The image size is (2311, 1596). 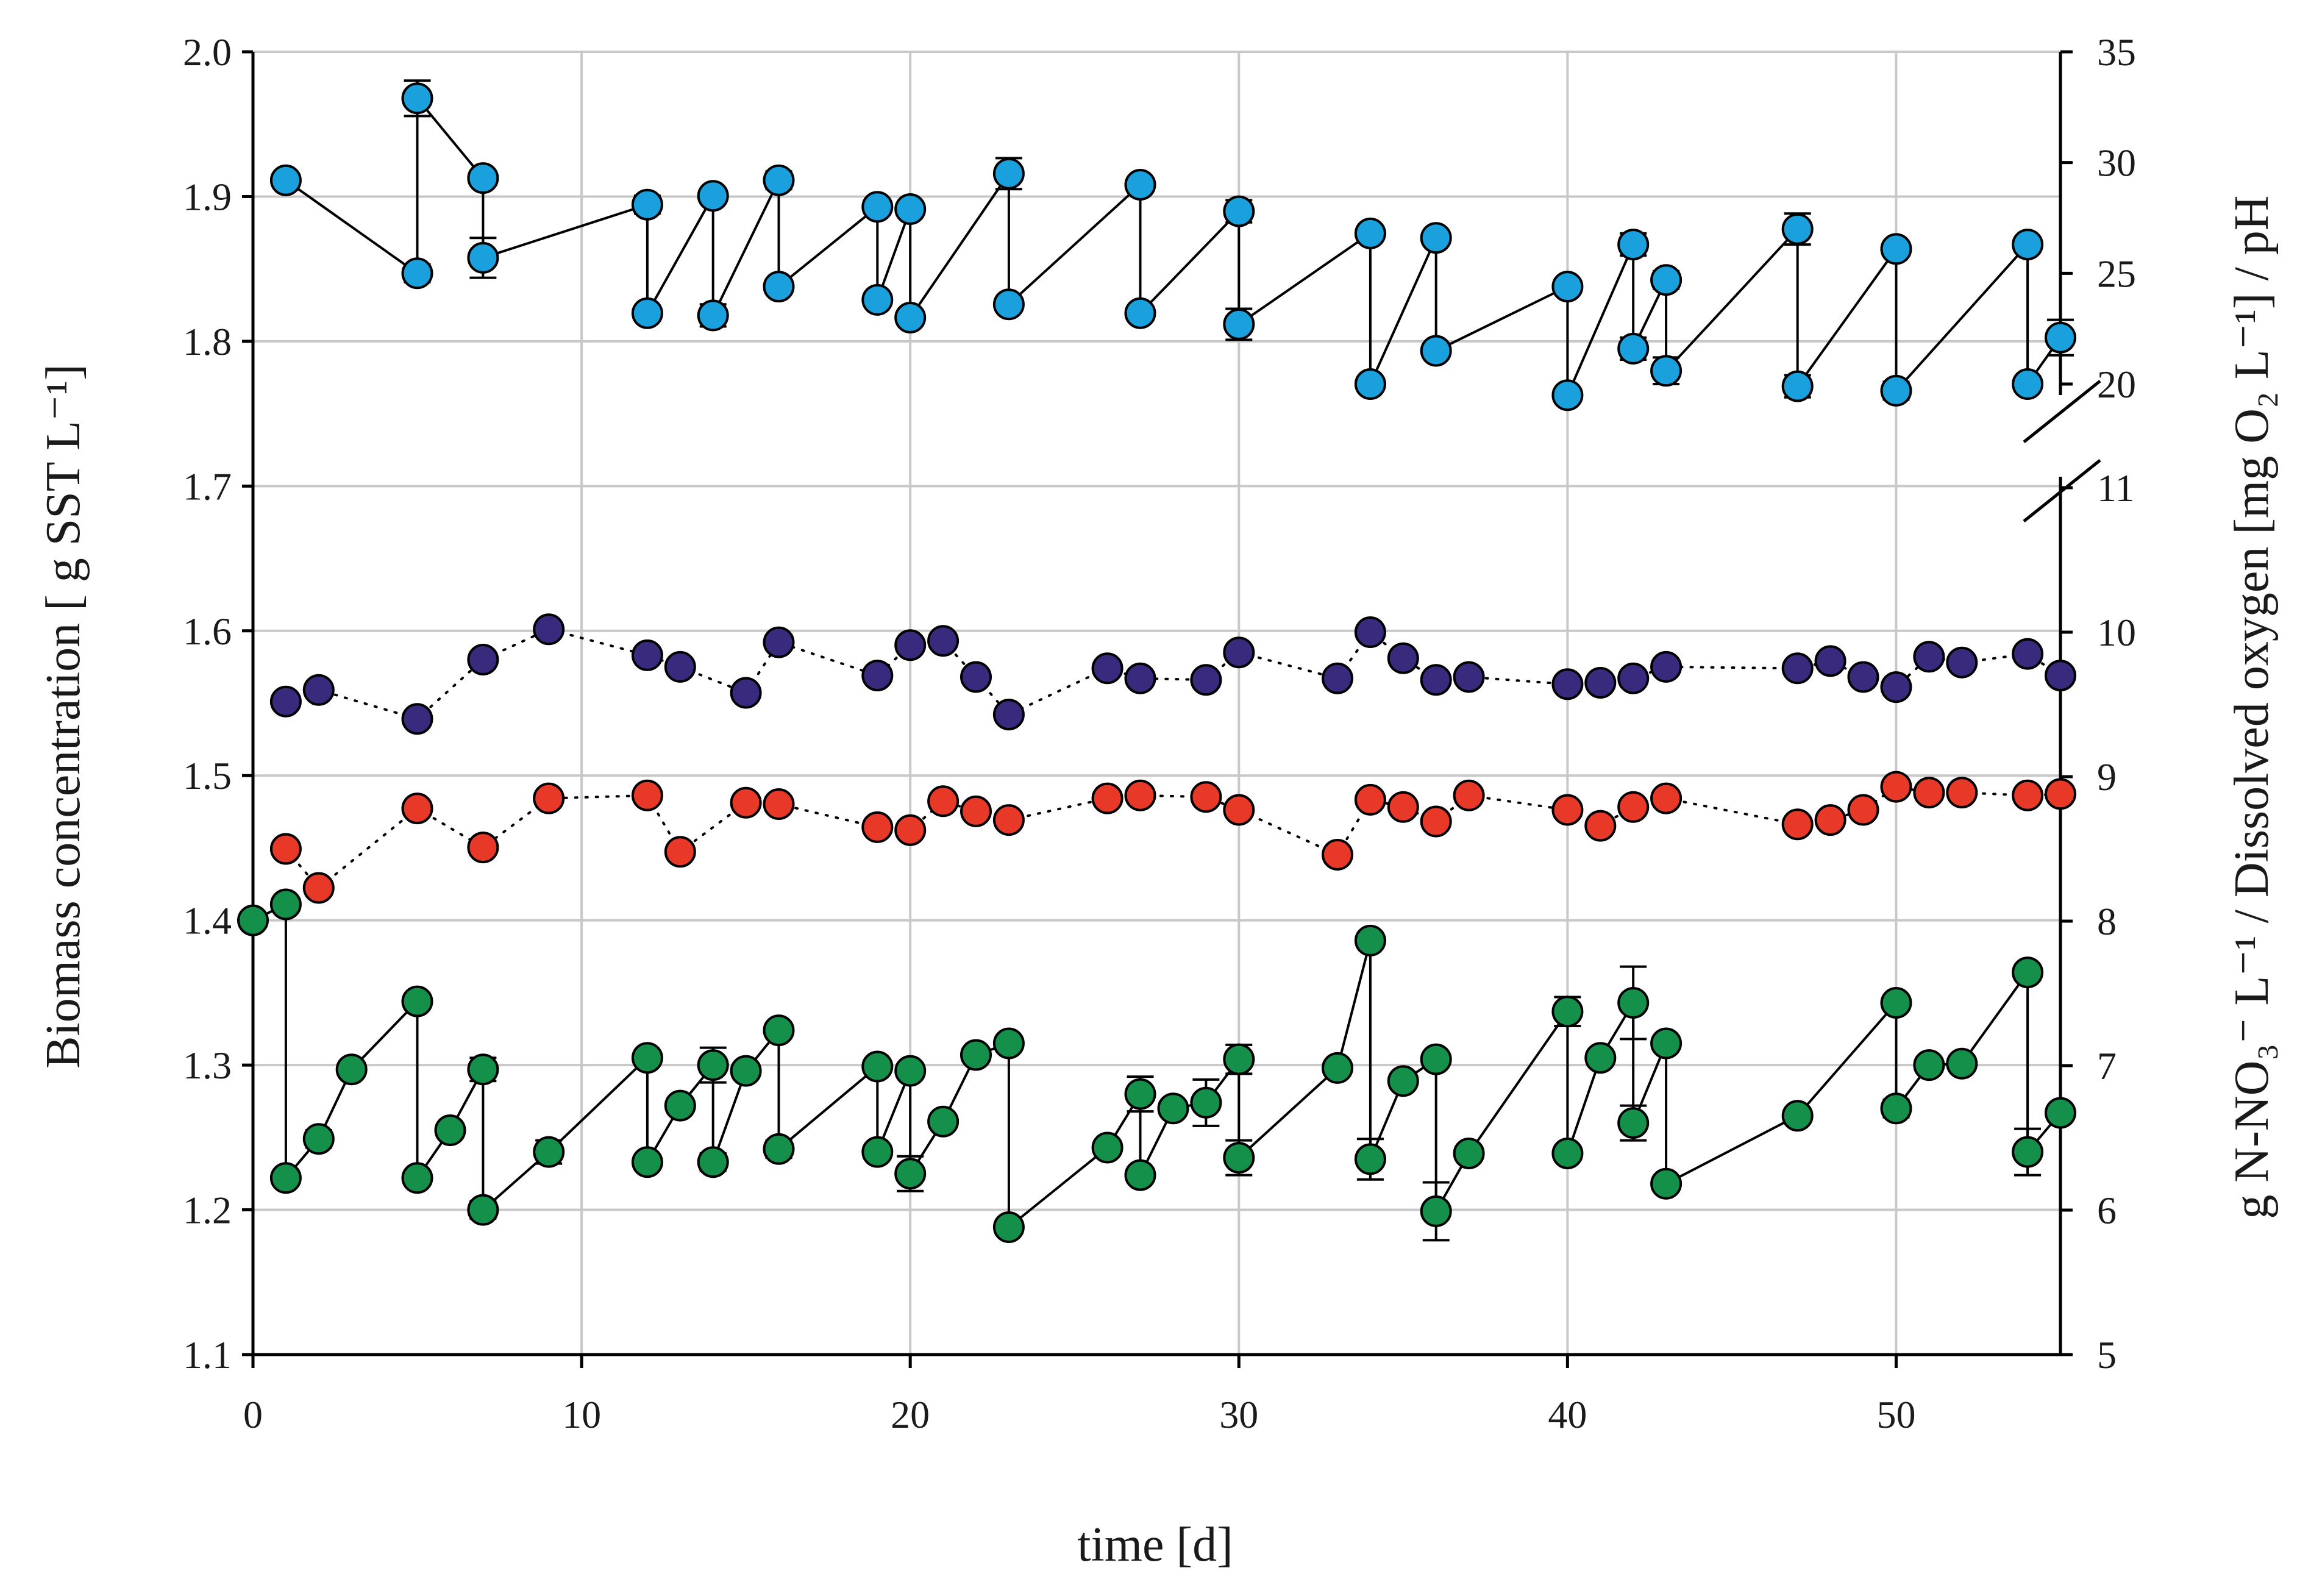 What do you see at coordinates (2116, 273) in the screenshot?
I see `y-right-tick-label: 25` at bounding box center [2116, 273].